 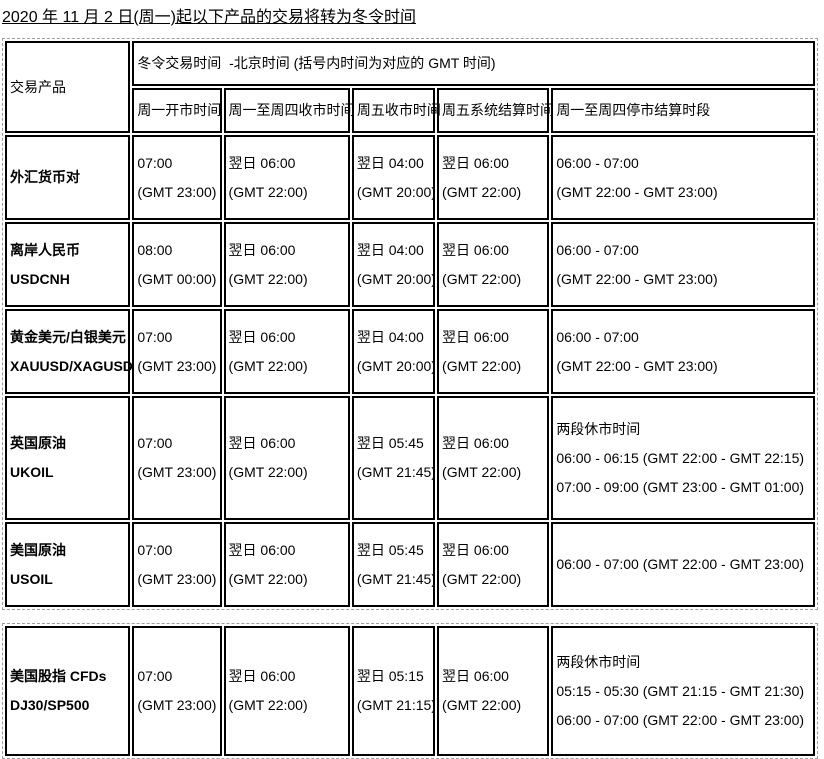 I want to click on cell-line: 06:00 - 06:15 (GMT 22:00 - GMT 22:15), so click(x=680, y=457).